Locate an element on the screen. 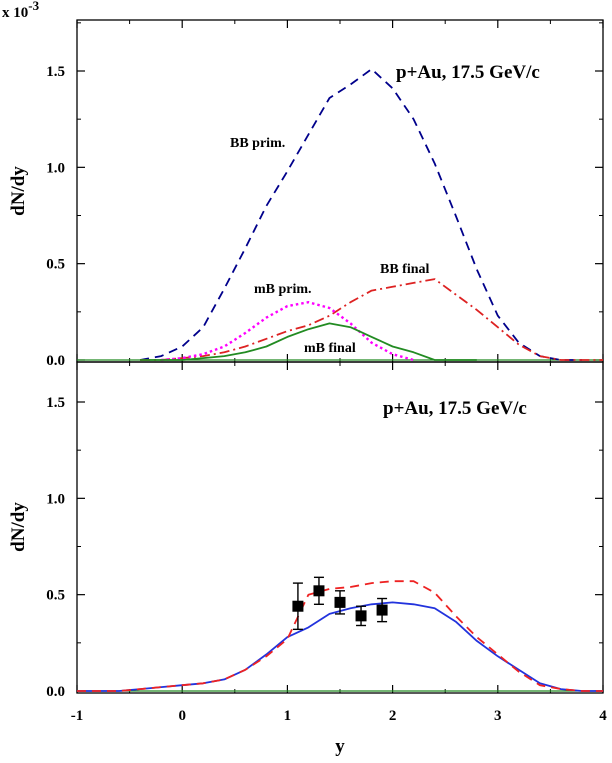 The height and width of the screenshot is (763, 612). y-scale-exponent: -3 is located at coordinates (33, 6).